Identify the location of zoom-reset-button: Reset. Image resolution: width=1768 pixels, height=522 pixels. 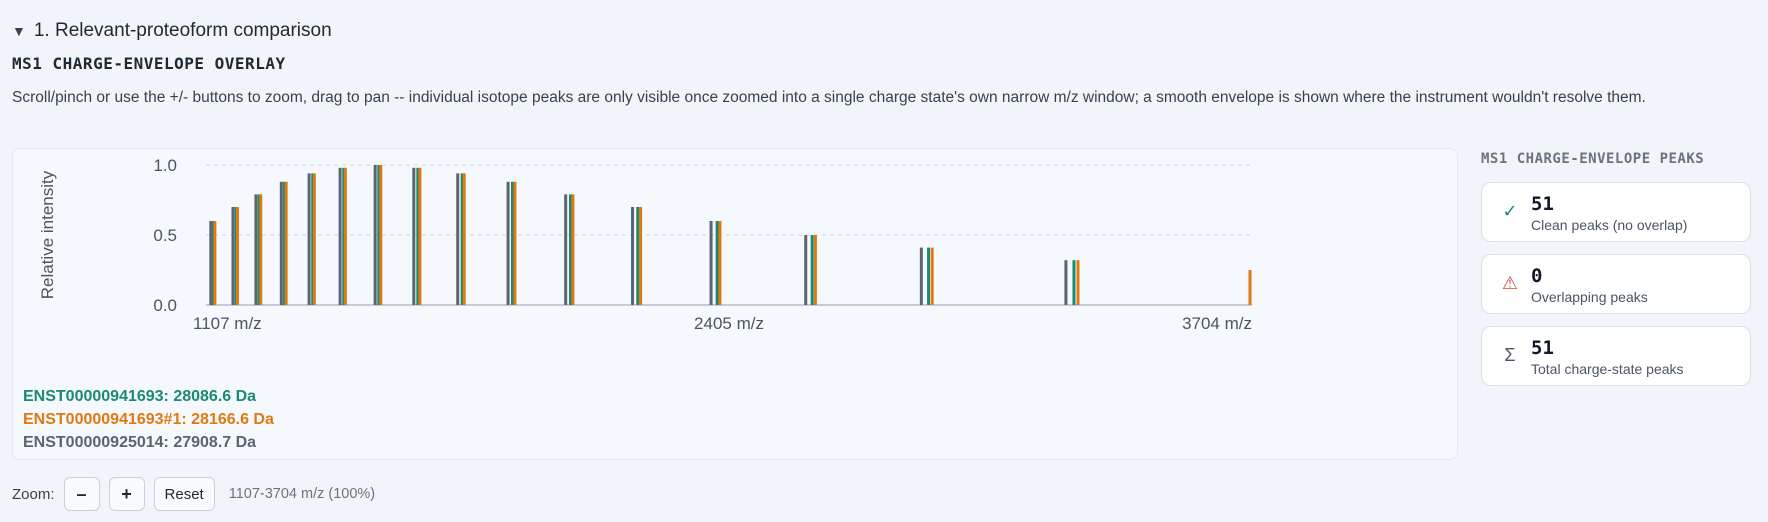
(184, 494).